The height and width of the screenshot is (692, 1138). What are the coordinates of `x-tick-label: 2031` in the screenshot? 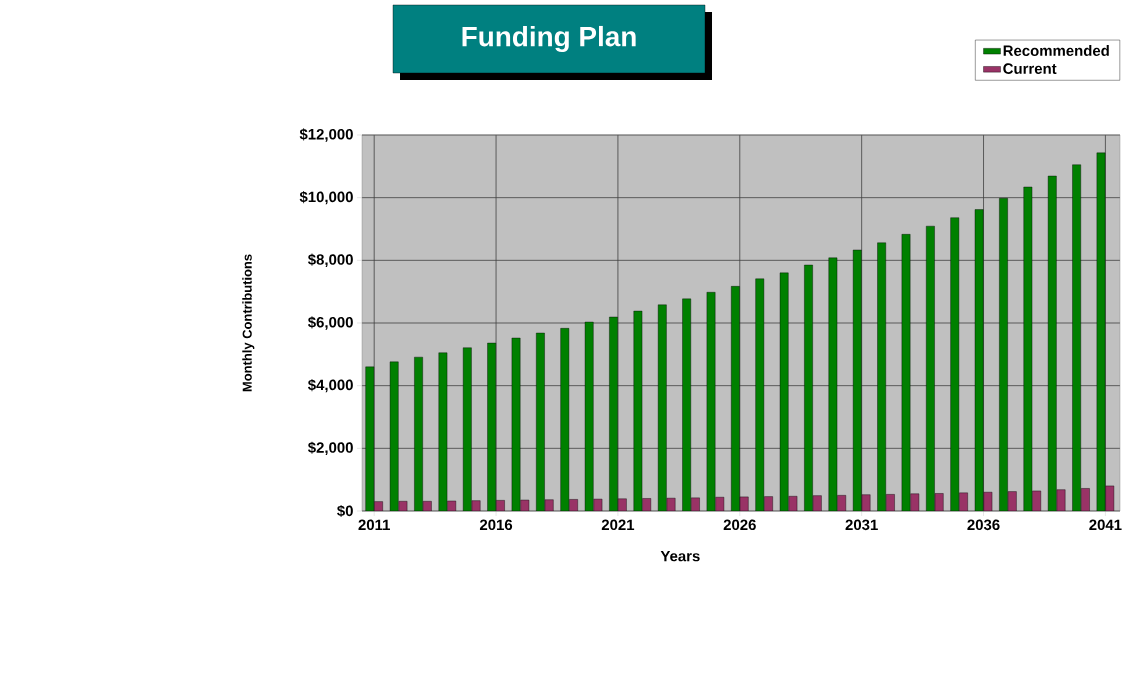 It's located at (861, 525).